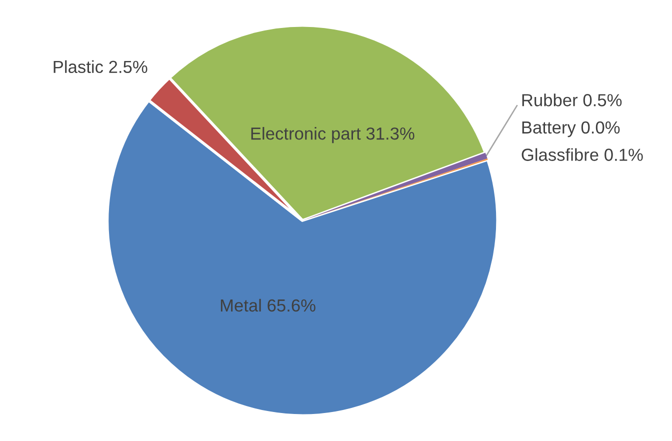 The width and height of the screenshot is (672, 441). What do you see at coordinates (332, 135) in the screenshot?
I see `slice-label: Electronic part 31.3%` at bounding box center [332, 135].